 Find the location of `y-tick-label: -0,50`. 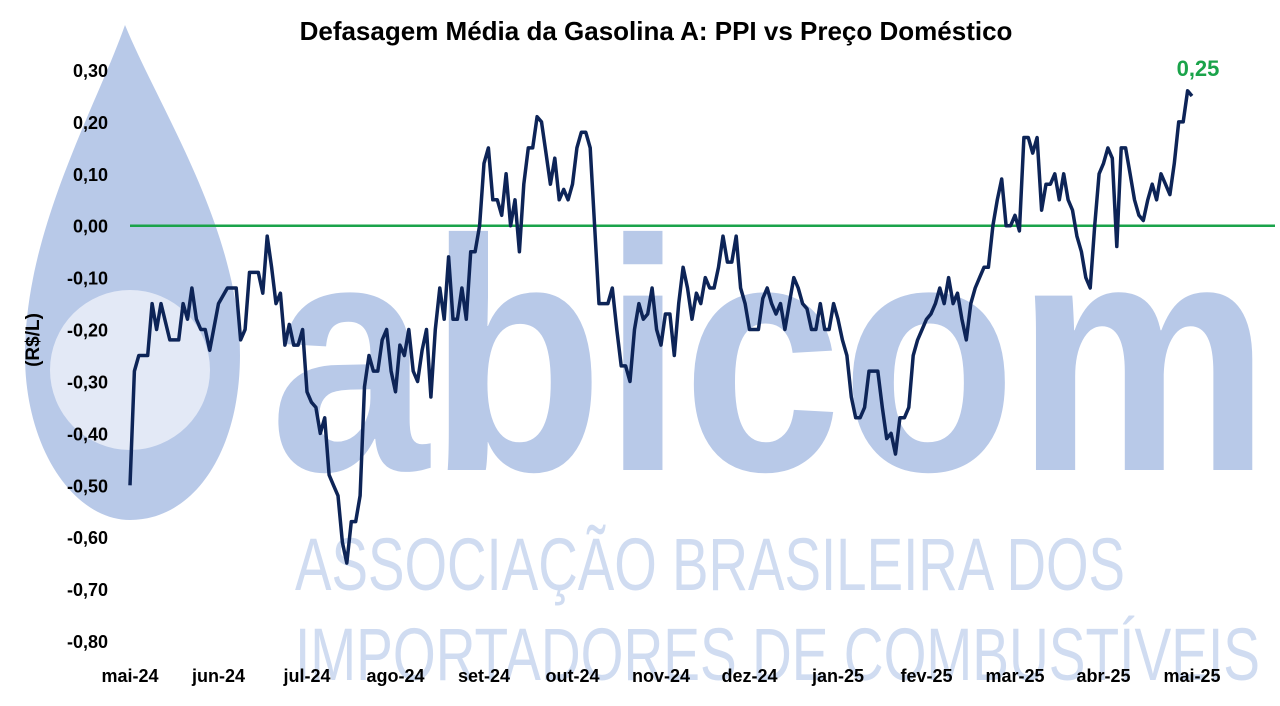

y-tick-label: -0,50 is located at coordinates (87, 486).